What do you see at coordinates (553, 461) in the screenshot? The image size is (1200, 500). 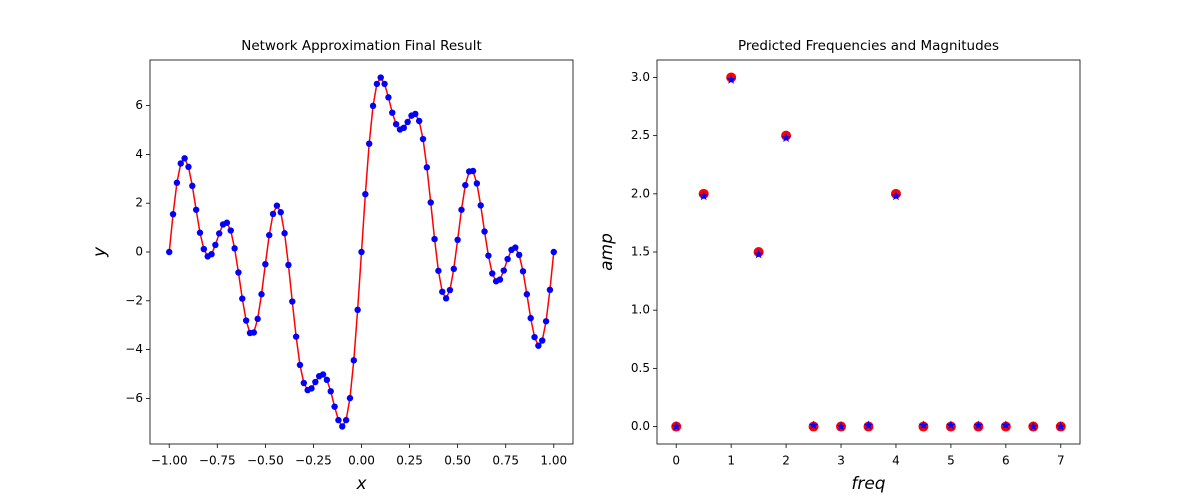 I see `x-tick-label: 1.00` at bounding box center [553, 461].